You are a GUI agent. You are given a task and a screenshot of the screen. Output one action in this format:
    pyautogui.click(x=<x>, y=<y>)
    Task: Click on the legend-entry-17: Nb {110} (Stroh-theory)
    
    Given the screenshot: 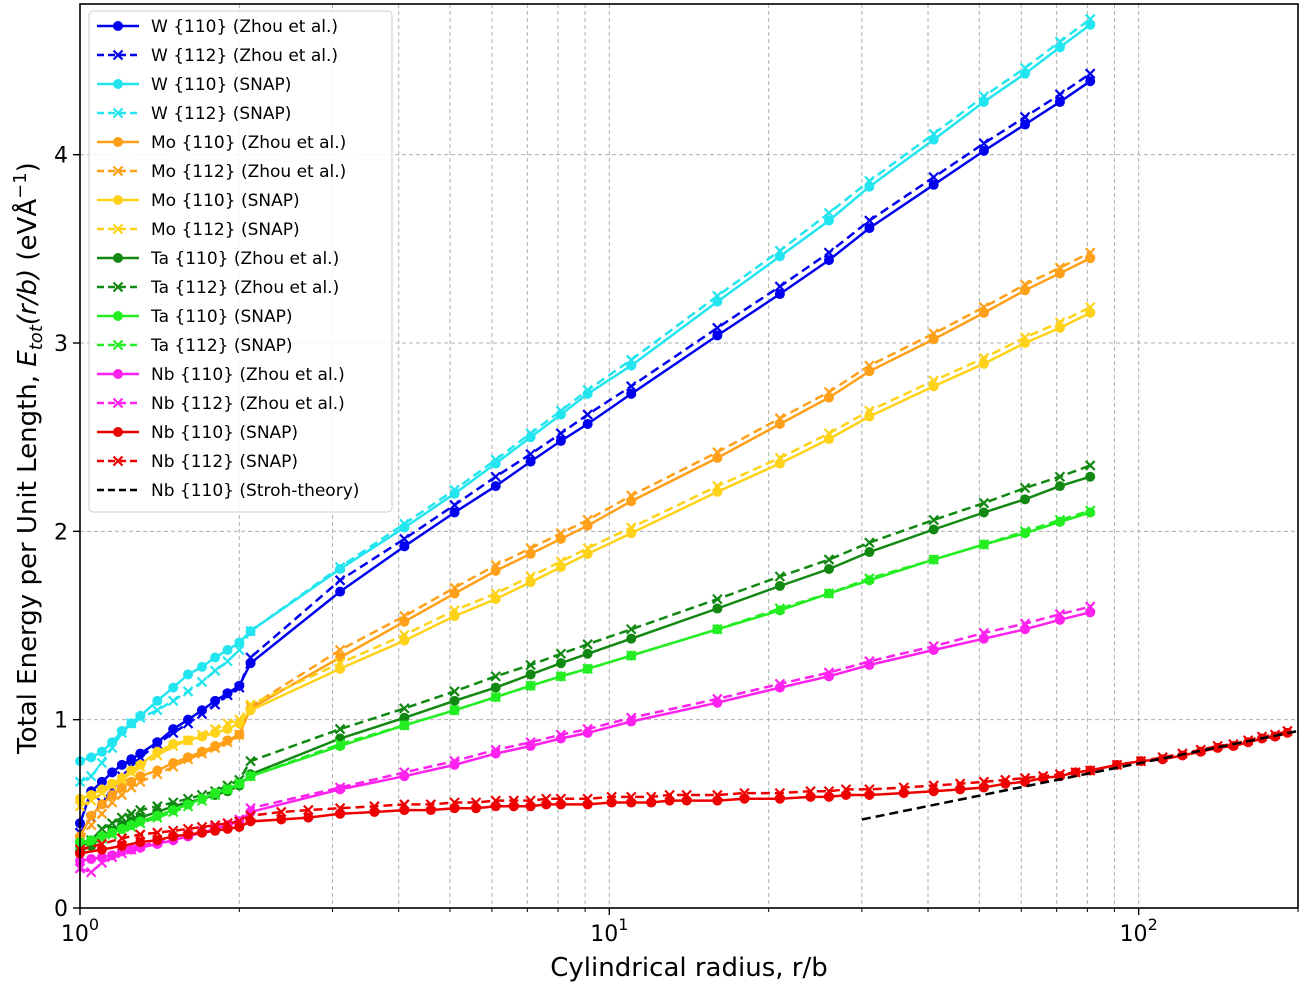 What is the action you would take?
    pyautogui.click(x=228, y=491)
    